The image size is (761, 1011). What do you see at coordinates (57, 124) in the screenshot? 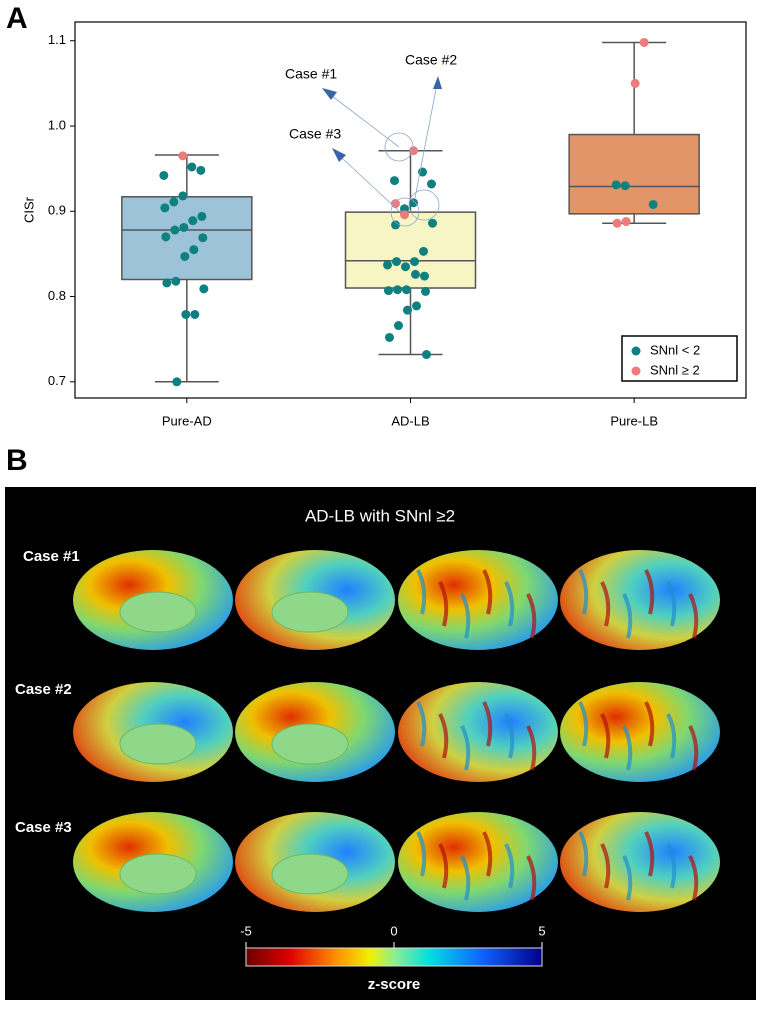
I see `y-tick-label: 1.0` at bounding box center [57, 124].